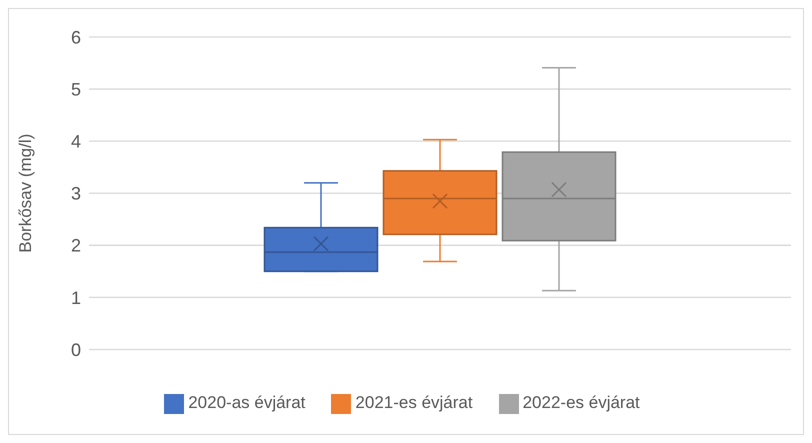 The height and width of the screenshot is (443, 812). Describe the element at coordinates (75, 194) in the screenshot. I see `y-tick-label: 3` at that location.